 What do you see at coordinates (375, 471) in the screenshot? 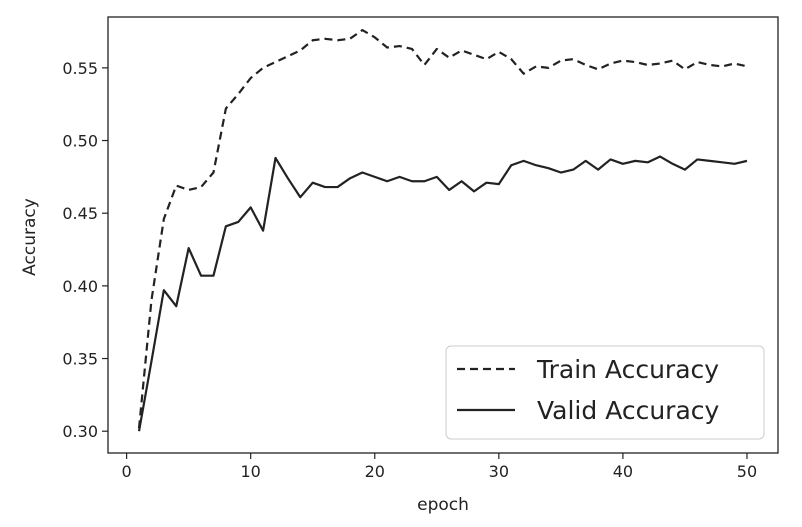
I see `x-tick-label: 20` at bounding box center [375, 471].